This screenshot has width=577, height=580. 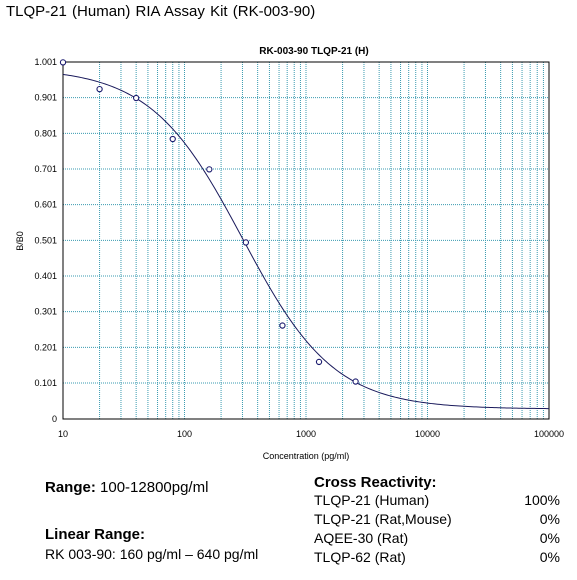 What do you see at coordinates (306, 434) in the screenshot?
I see `x-tick-label: 1000` at bounding box center [306, 434].